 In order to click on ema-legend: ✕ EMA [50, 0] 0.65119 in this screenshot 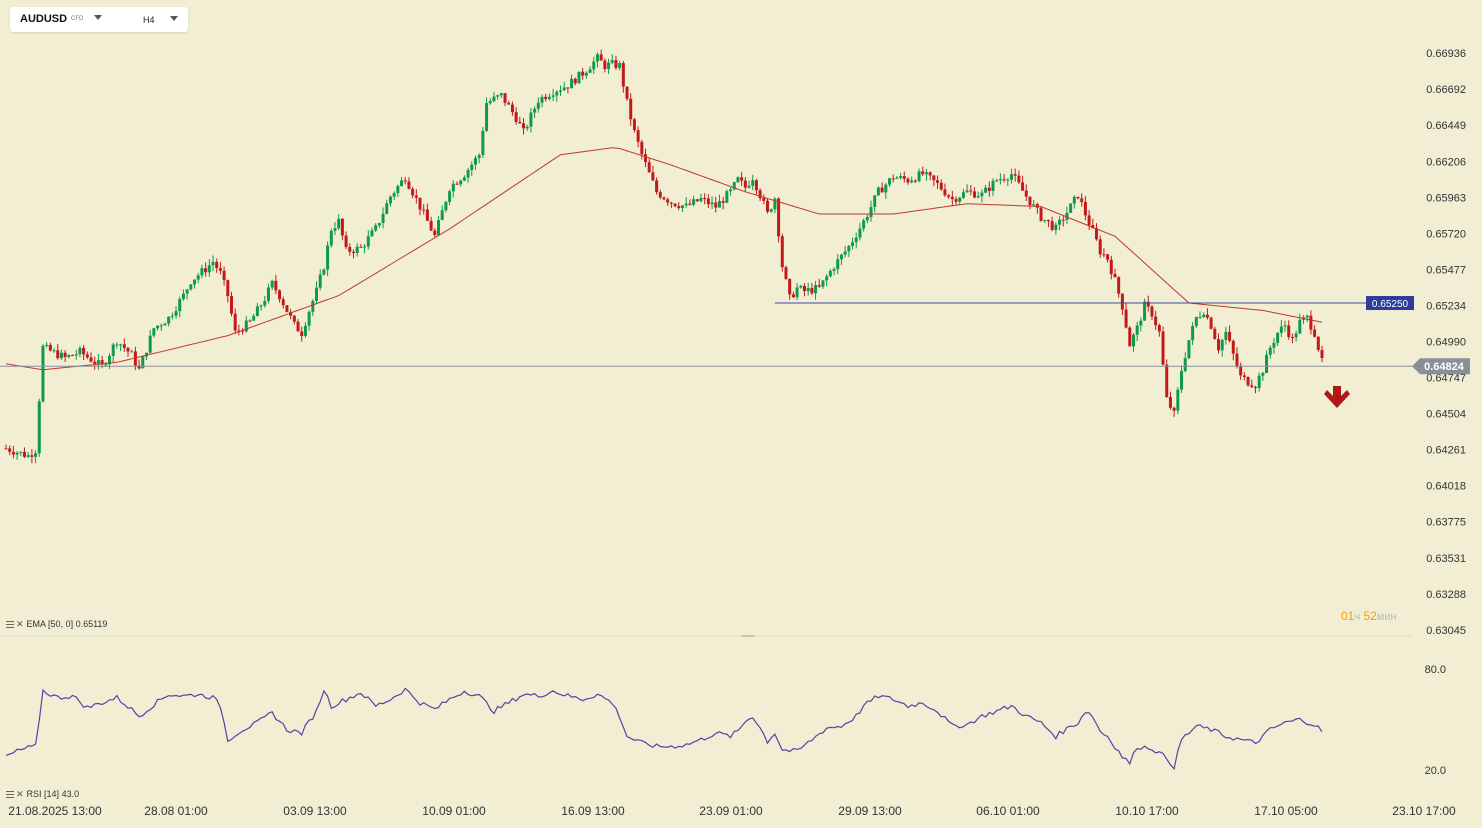, I will do `click(56, 624)`.